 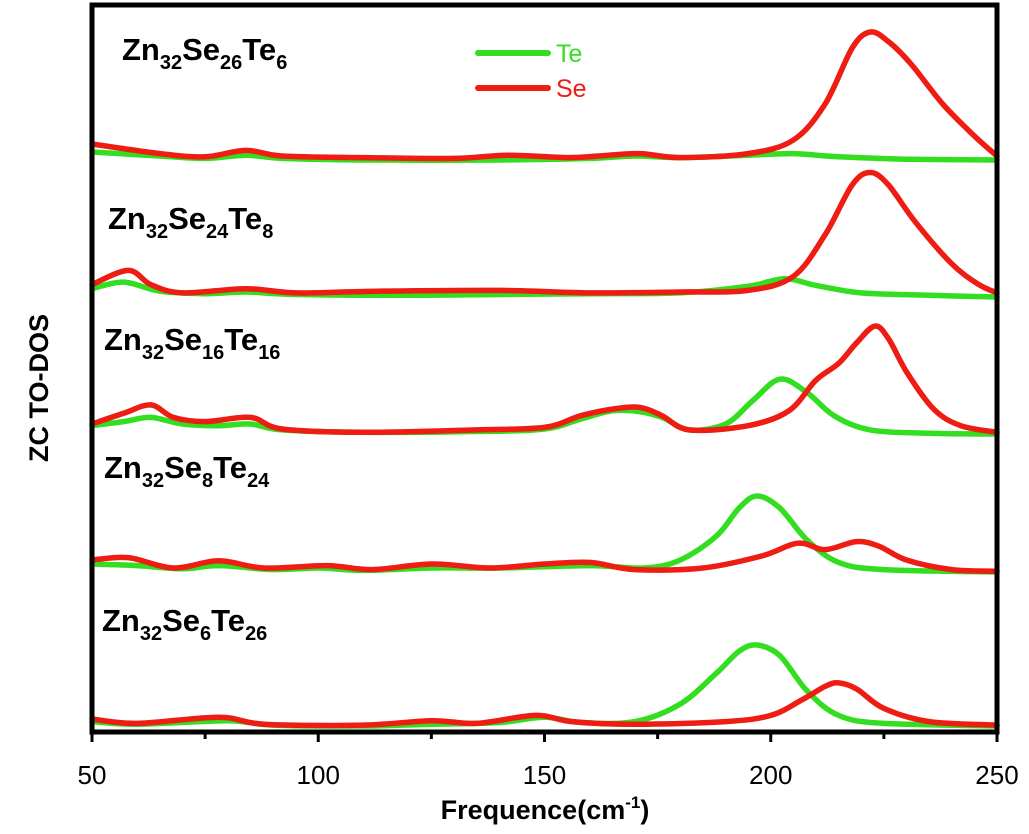 I want to click on x-tick-label: 150, so click(x=544, y=775).